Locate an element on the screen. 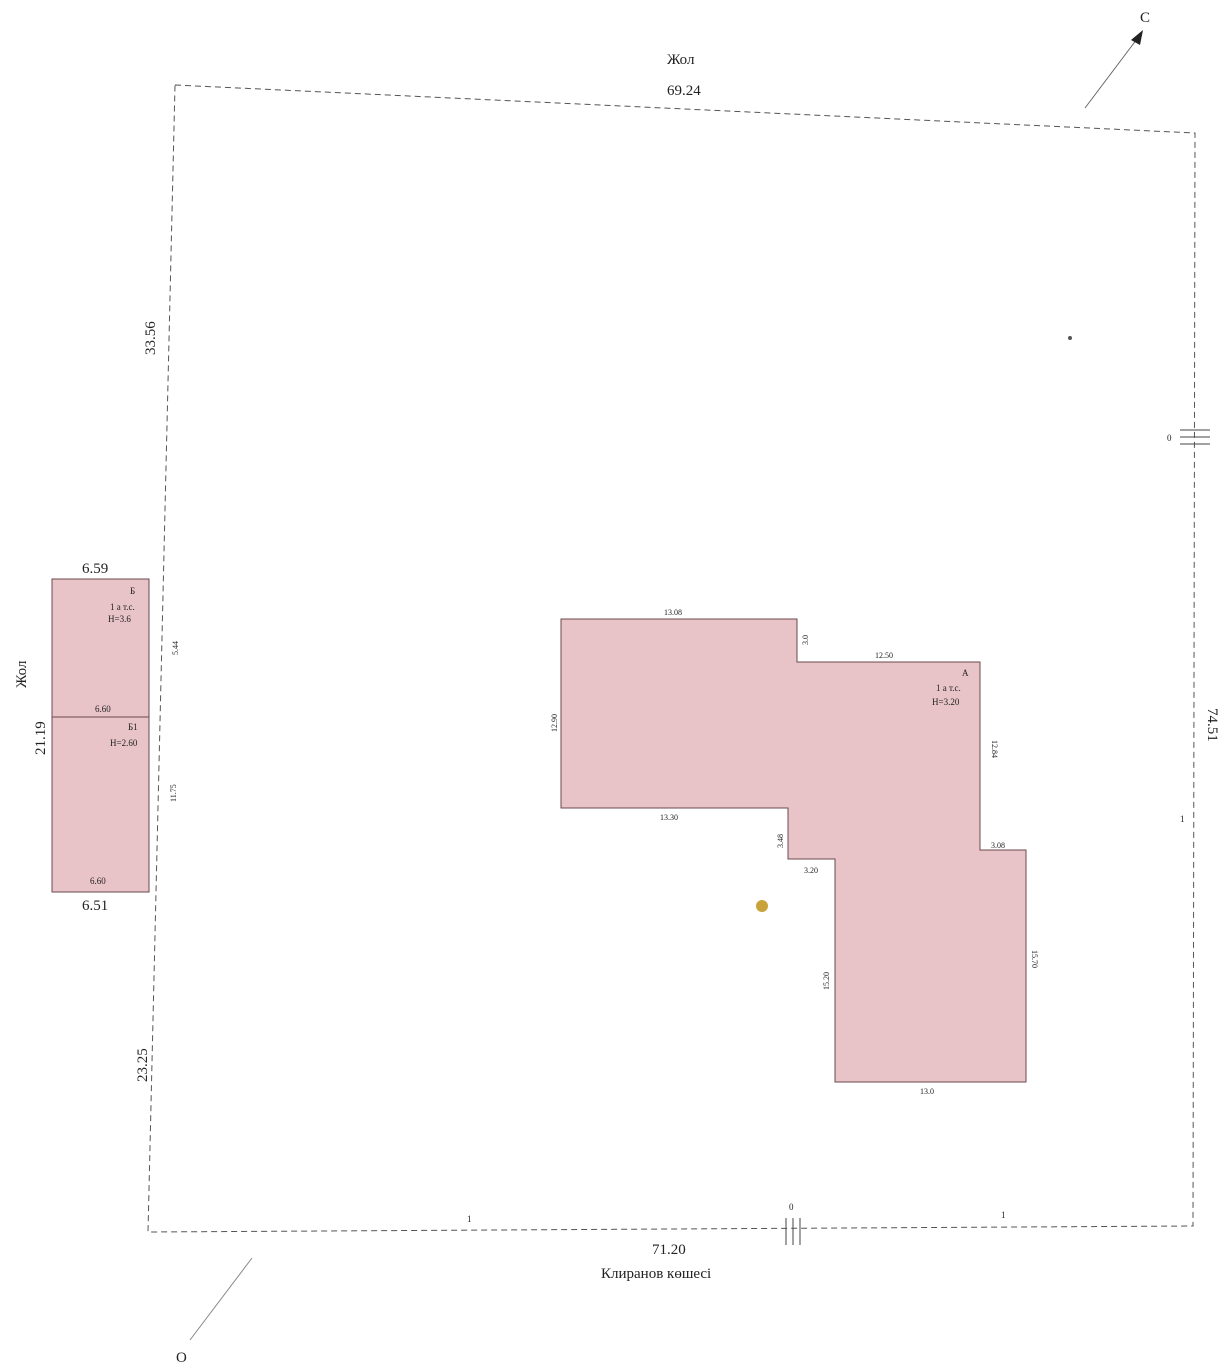 The height and width of the screenshot is (1371, 1223). bottom-zero-label: 0 is located at coordinates (791, 1207).